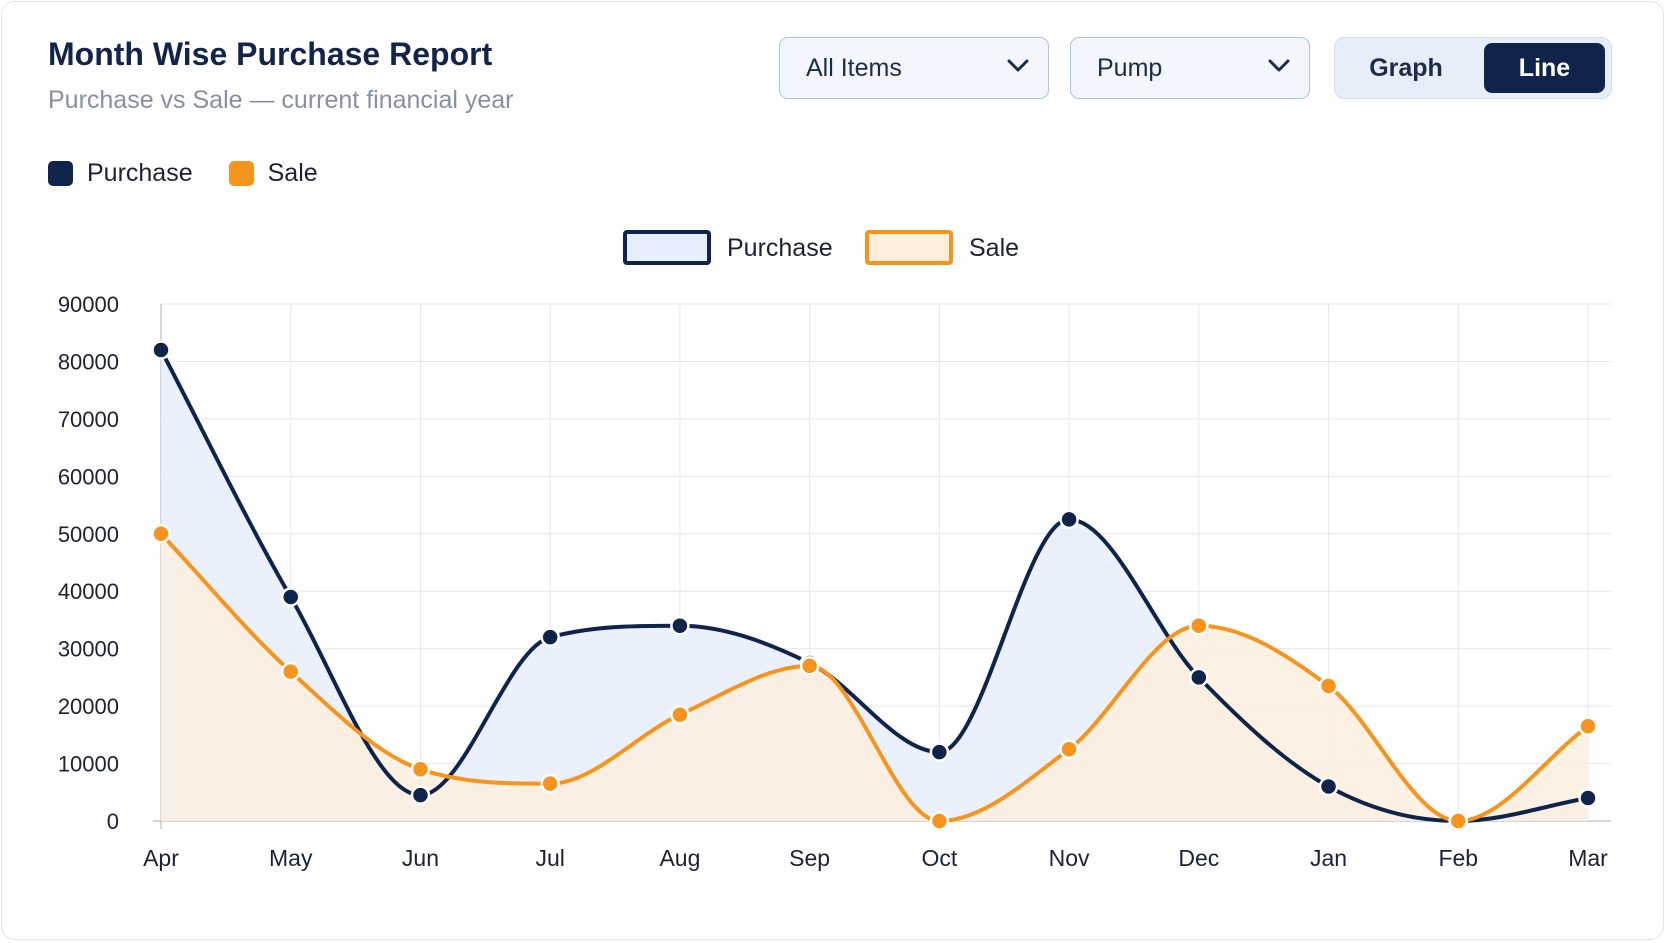 Image resolution: width=1667 pixels, height=943 pixels. I want to click on chart-legend-label-purchase: Purchase, so click(780, 248).